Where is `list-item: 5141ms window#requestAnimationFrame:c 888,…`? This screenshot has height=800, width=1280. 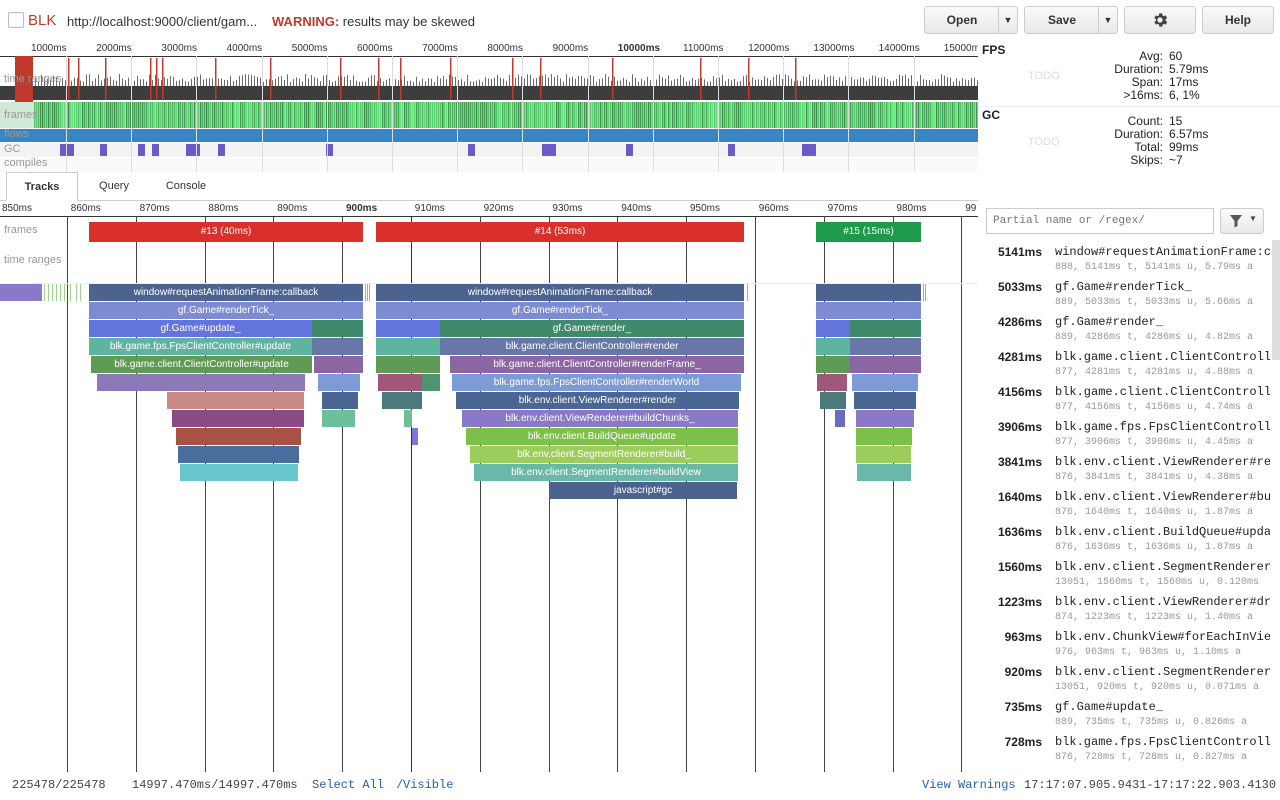
list-item: 5141ms window#requestAnimationFrame:c 888,… is located at coordinates (1124, 260).